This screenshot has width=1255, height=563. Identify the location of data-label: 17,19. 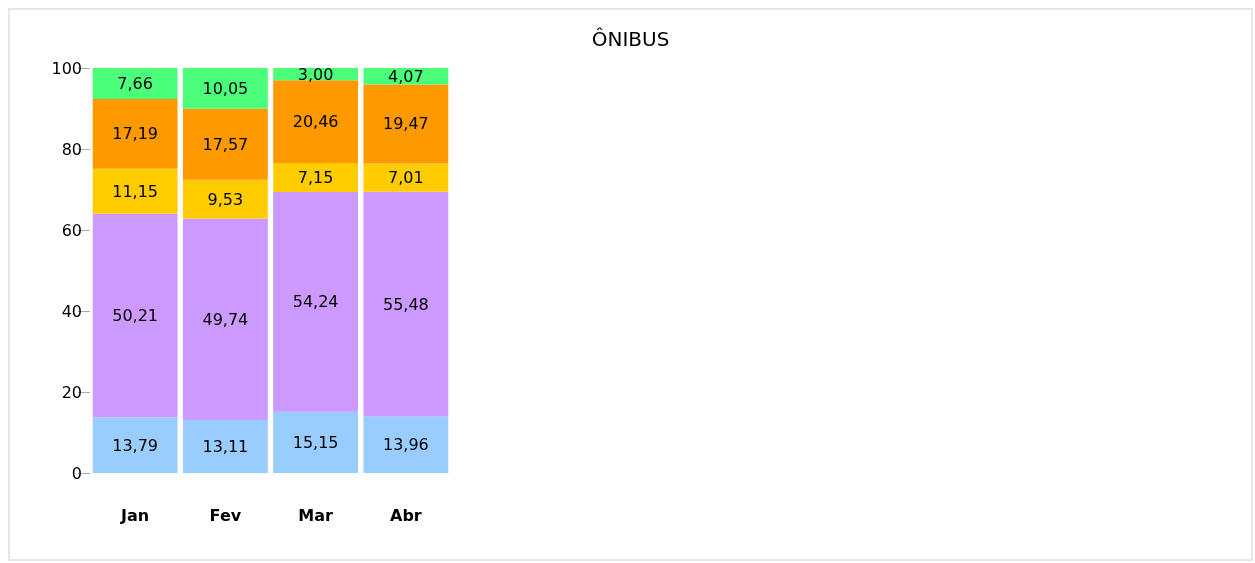
(135, 134).